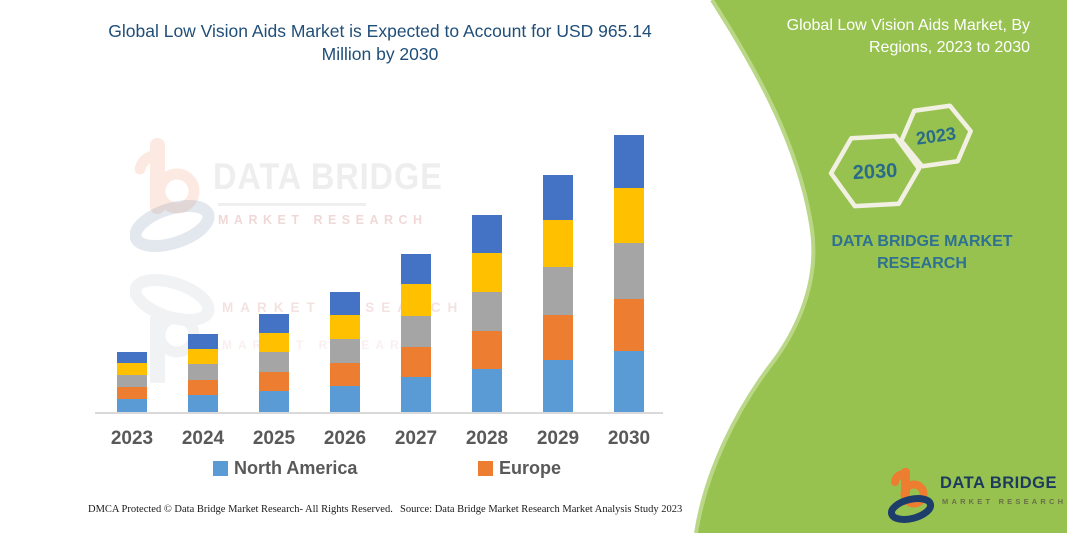 Image resolution: width=1067 pixels, height=533 pixels. Describe the element at coordinates (416, 269) in the screenshot. I see `bar-segment-2027-unlabeled-darkblue` at that location.